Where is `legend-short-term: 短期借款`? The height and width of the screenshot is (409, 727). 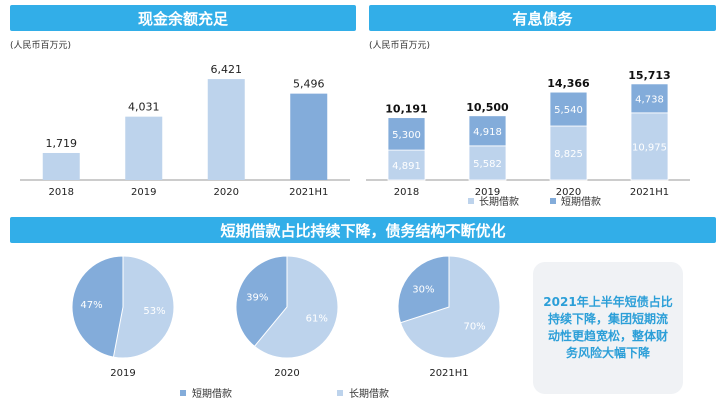
legend-short-term: 短期借款 is located at coordinates (206, 392).